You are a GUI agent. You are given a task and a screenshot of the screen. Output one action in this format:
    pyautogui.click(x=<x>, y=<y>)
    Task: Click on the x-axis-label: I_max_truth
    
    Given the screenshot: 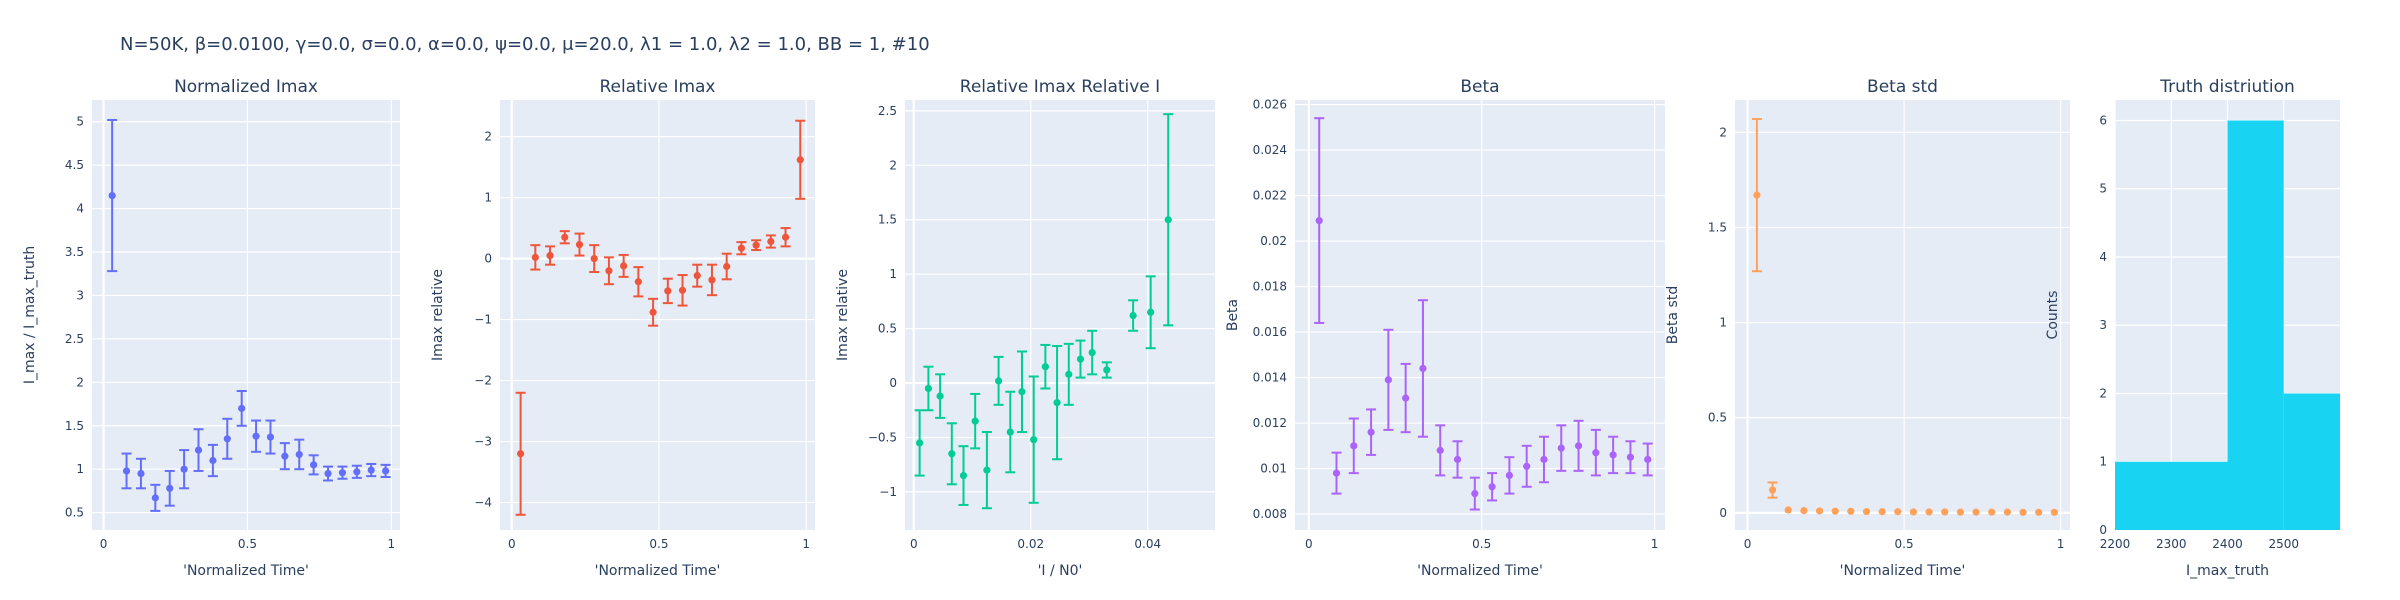 What is the action you would take?
    pyautogui.click(x=2227, y=571)
    